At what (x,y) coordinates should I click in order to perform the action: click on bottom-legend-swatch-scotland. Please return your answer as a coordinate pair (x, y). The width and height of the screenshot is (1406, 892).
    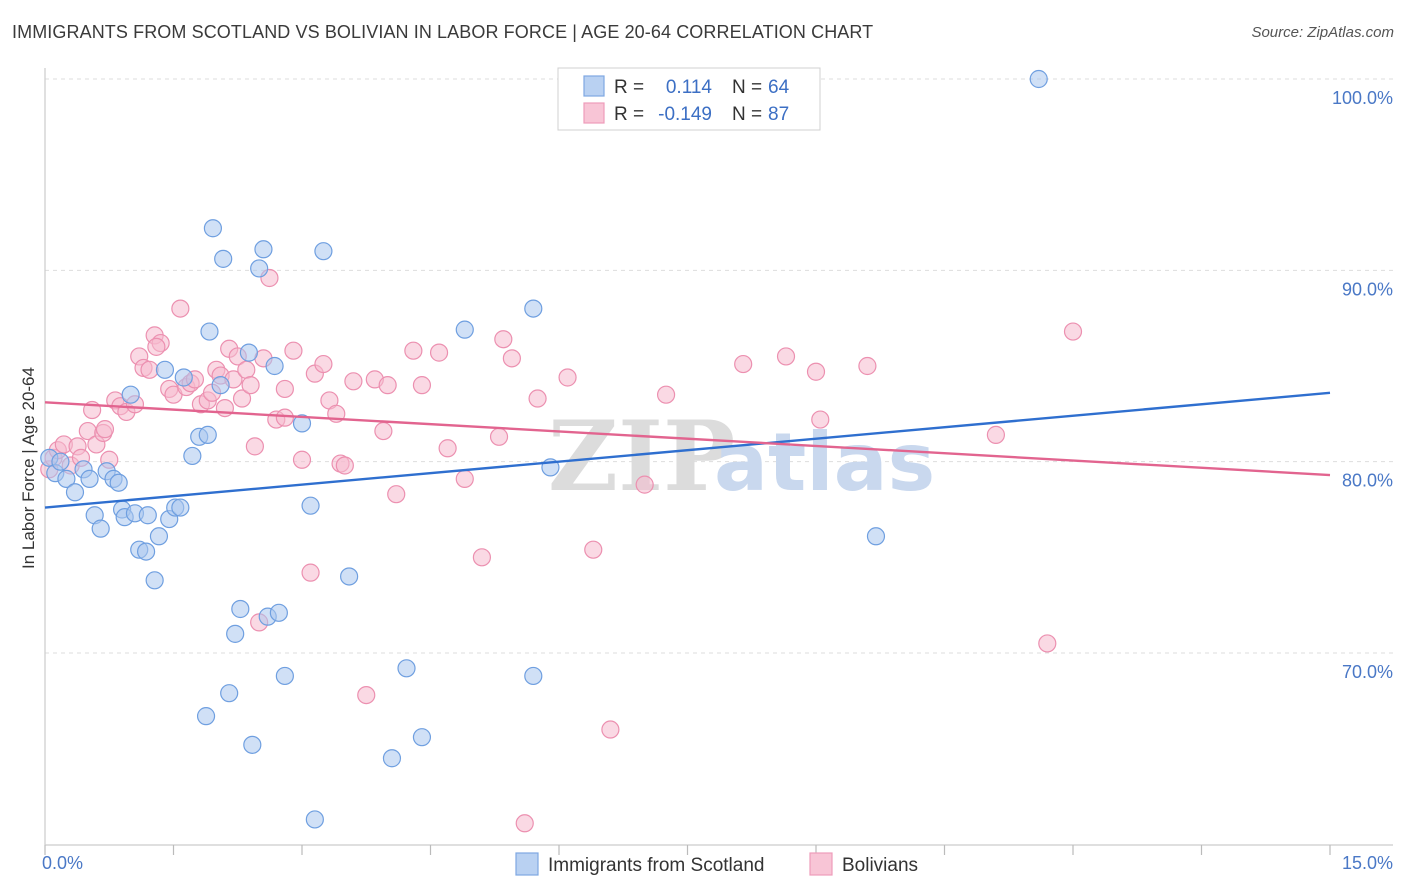
    Looking at the image, I should click on (527, 864).